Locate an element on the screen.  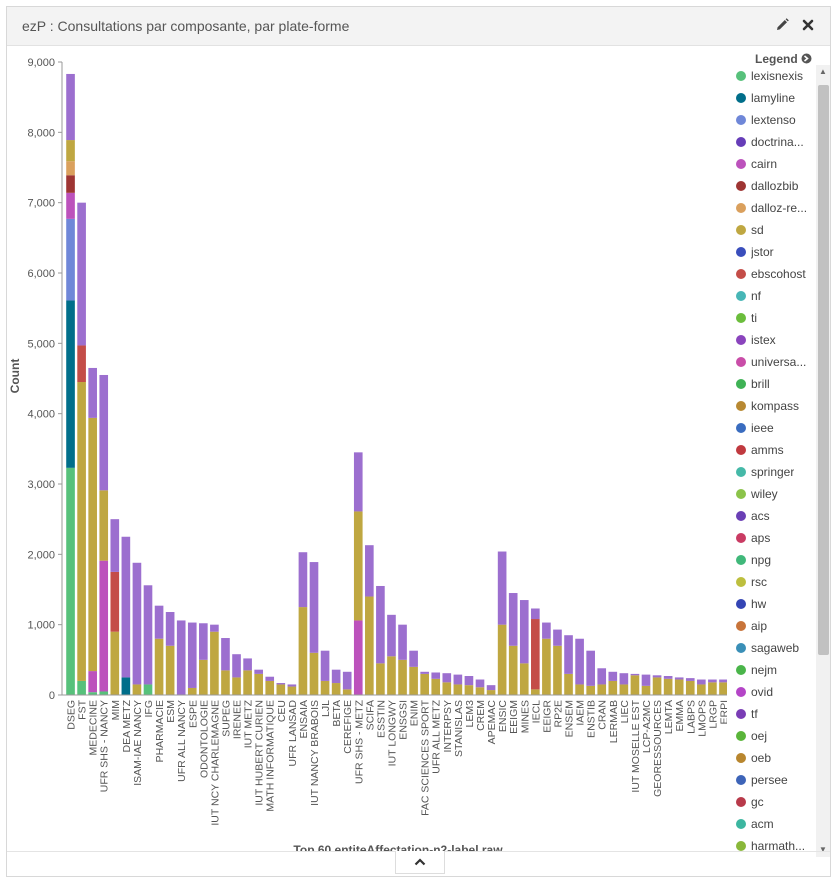
legend-item: ebscohost is located at coordinates (775, 274).